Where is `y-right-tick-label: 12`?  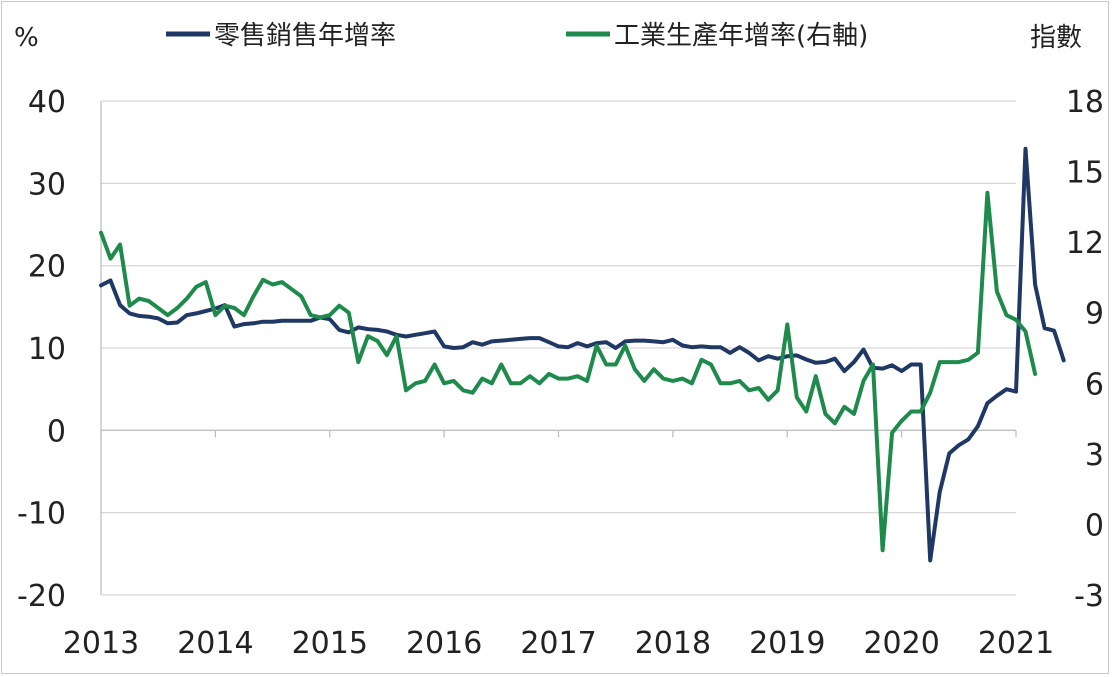
y-right-tick-label: 12 is located at coordinates (1085, 243).